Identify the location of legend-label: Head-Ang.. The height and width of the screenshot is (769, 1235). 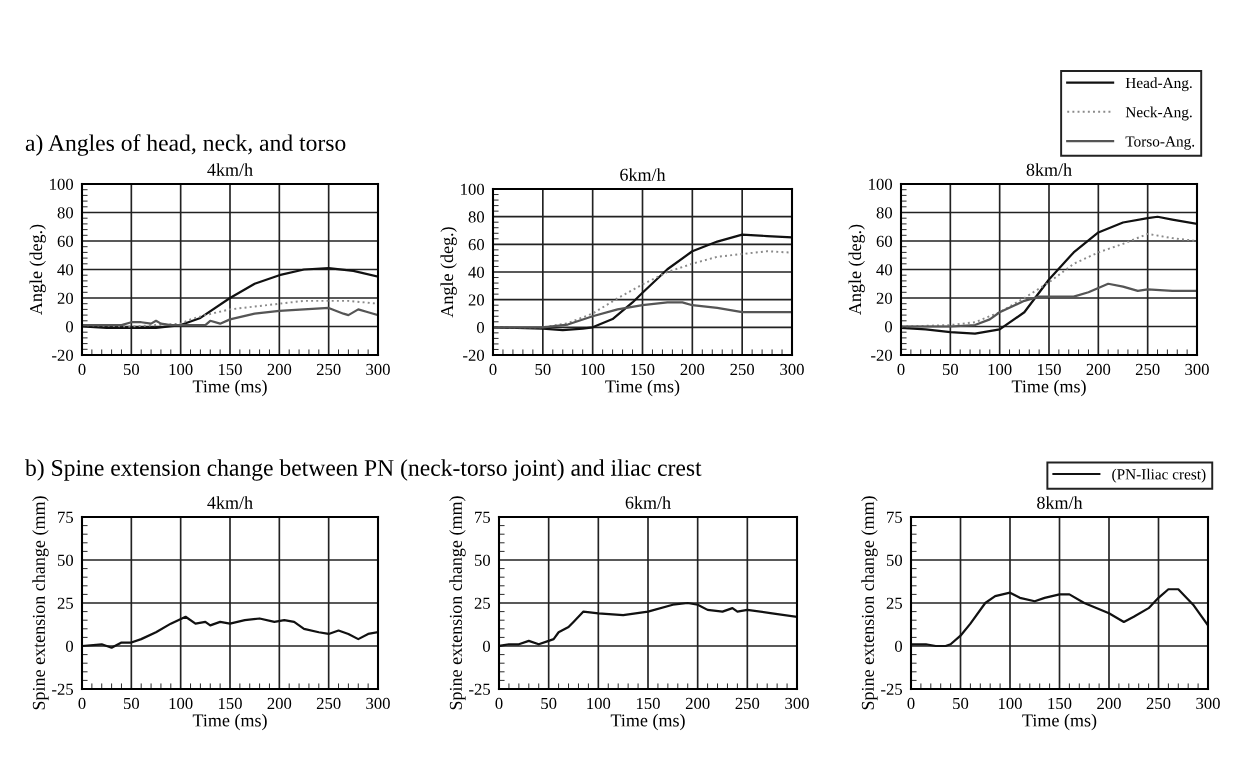
(1158, 84).